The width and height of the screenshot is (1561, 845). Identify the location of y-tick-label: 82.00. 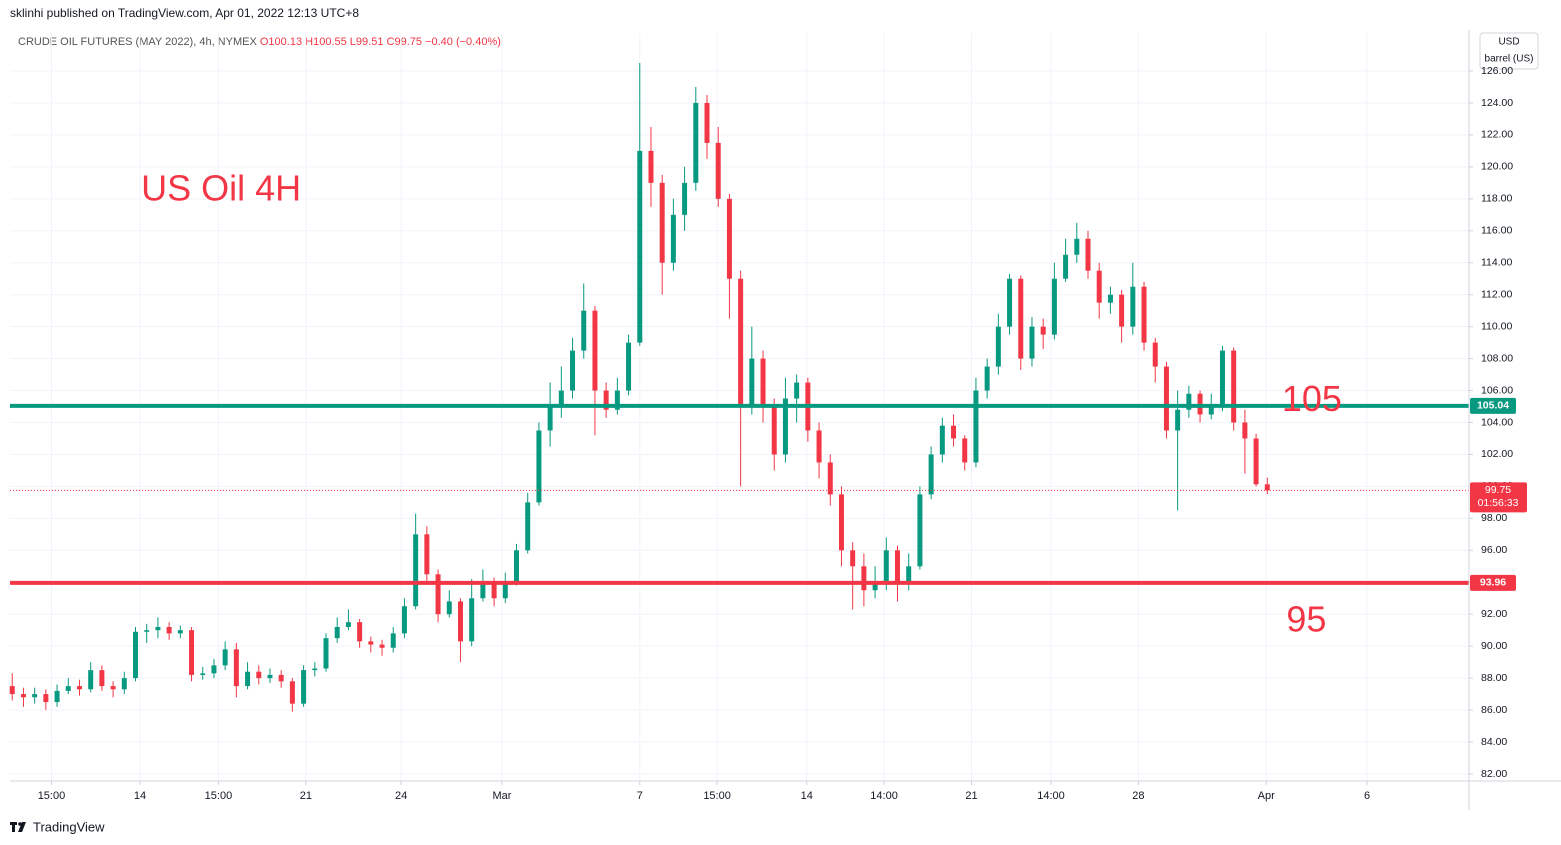
(1494, 774).